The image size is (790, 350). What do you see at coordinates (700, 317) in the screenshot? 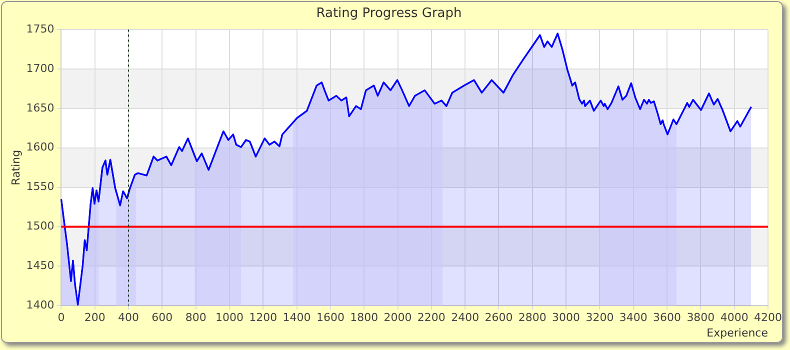
I see `x-tick-label: 3800` at bounding box center [700, 317].